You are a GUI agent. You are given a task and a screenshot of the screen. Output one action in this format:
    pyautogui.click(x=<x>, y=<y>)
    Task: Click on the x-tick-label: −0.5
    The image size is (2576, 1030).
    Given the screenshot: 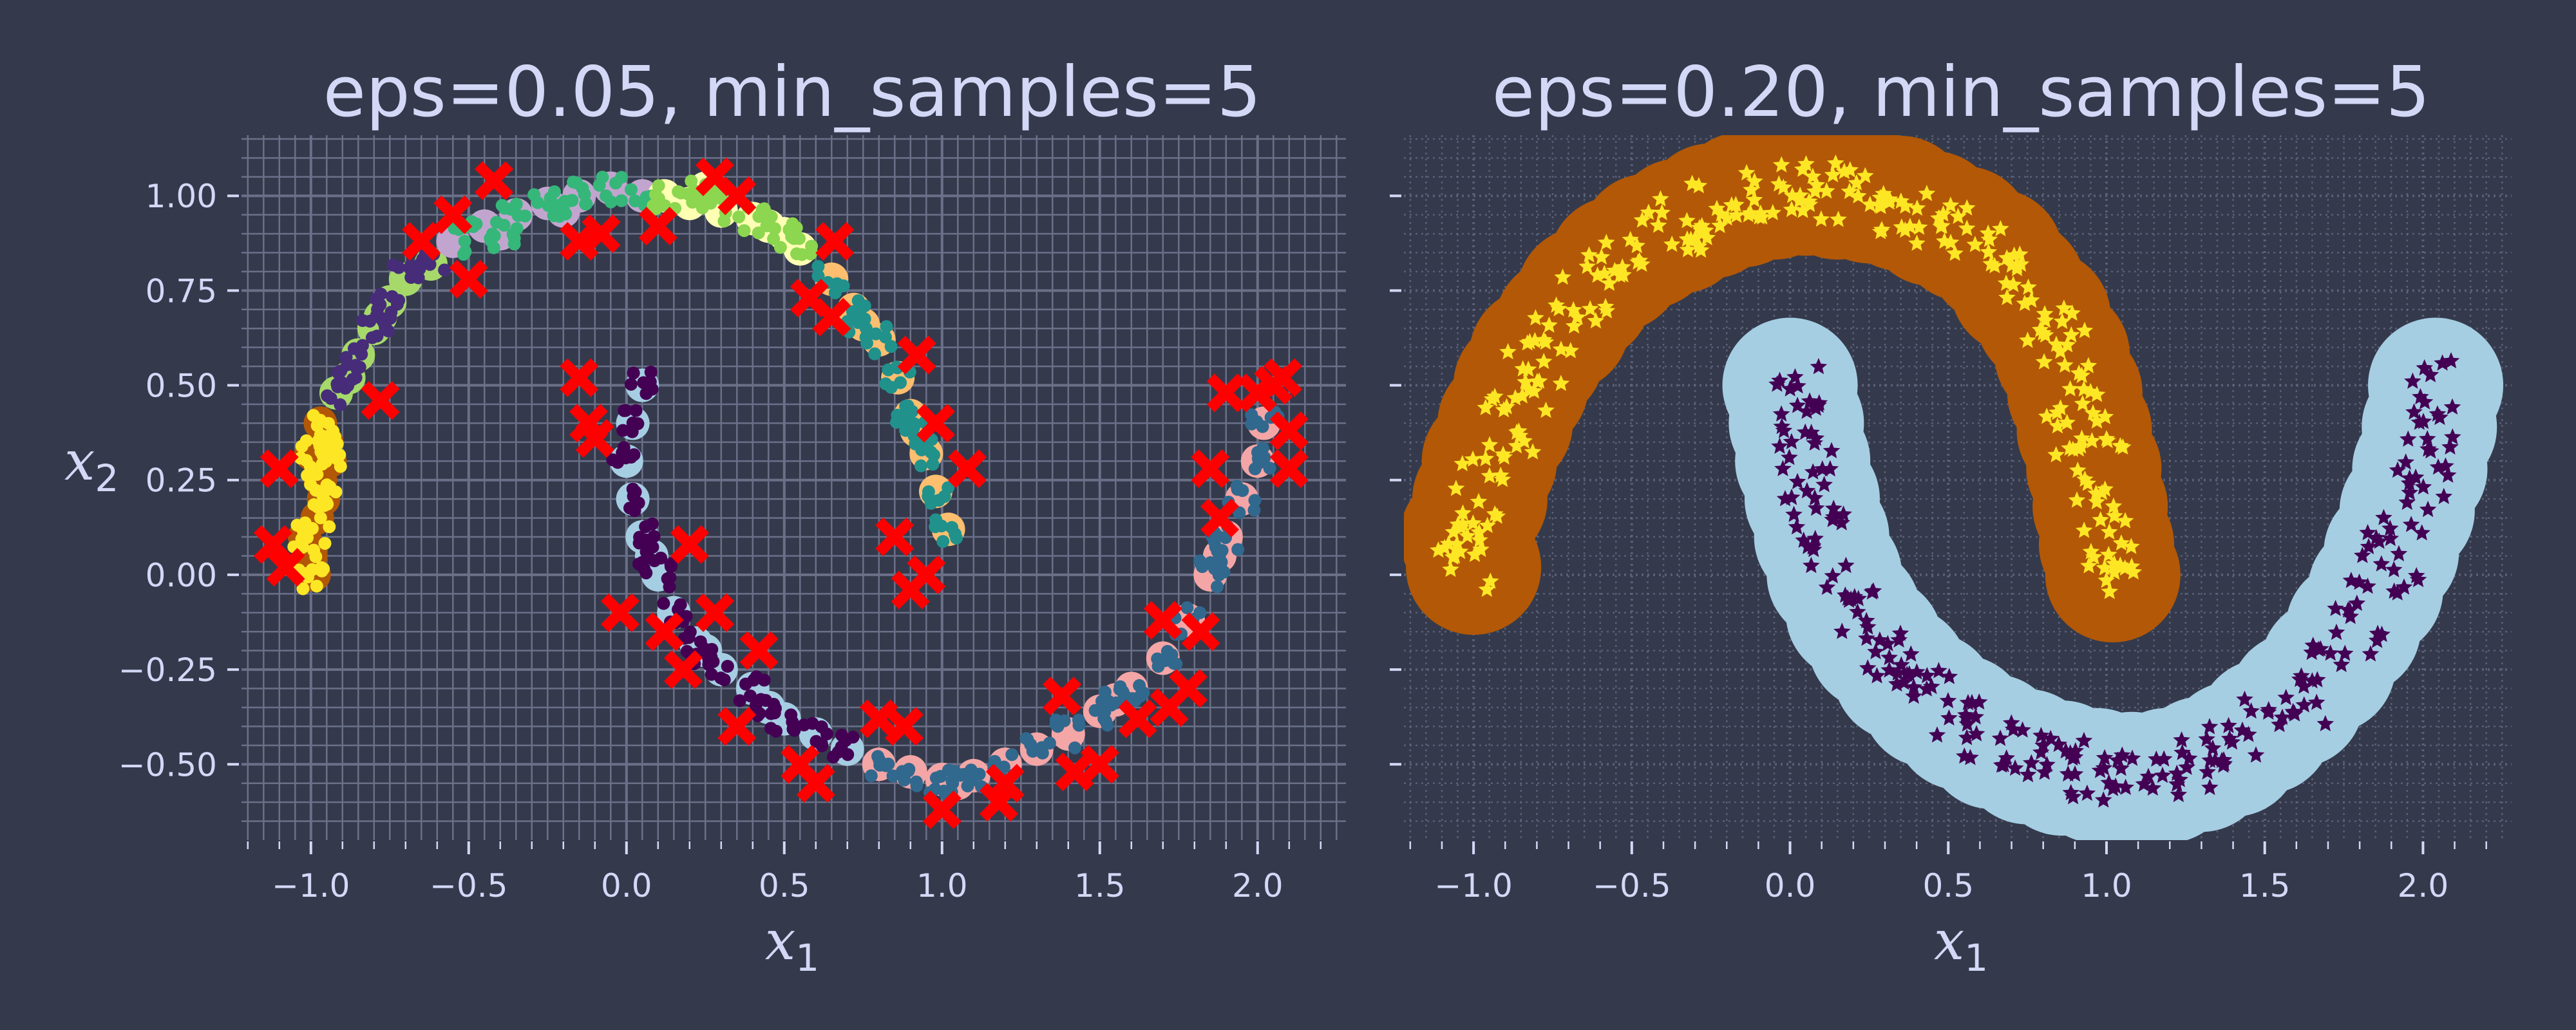 What is the action you would take?
    pyautogui.click(x=1632, y=885)
    